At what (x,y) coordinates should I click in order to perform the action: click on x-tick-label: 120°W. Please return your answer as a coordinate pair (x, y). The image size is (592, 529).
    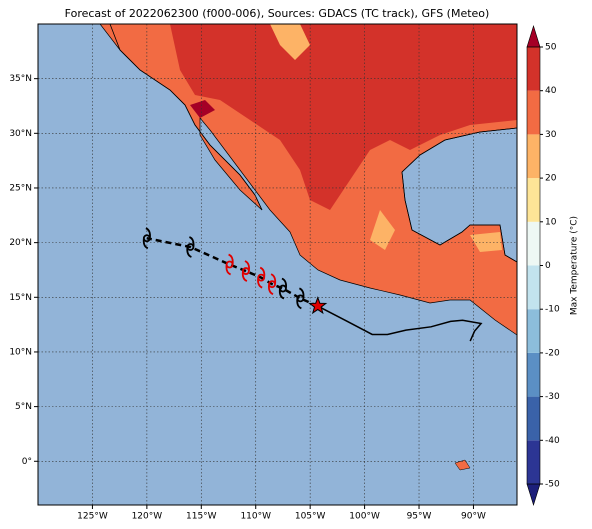
    Looking at the image, I should click on (147, 517).